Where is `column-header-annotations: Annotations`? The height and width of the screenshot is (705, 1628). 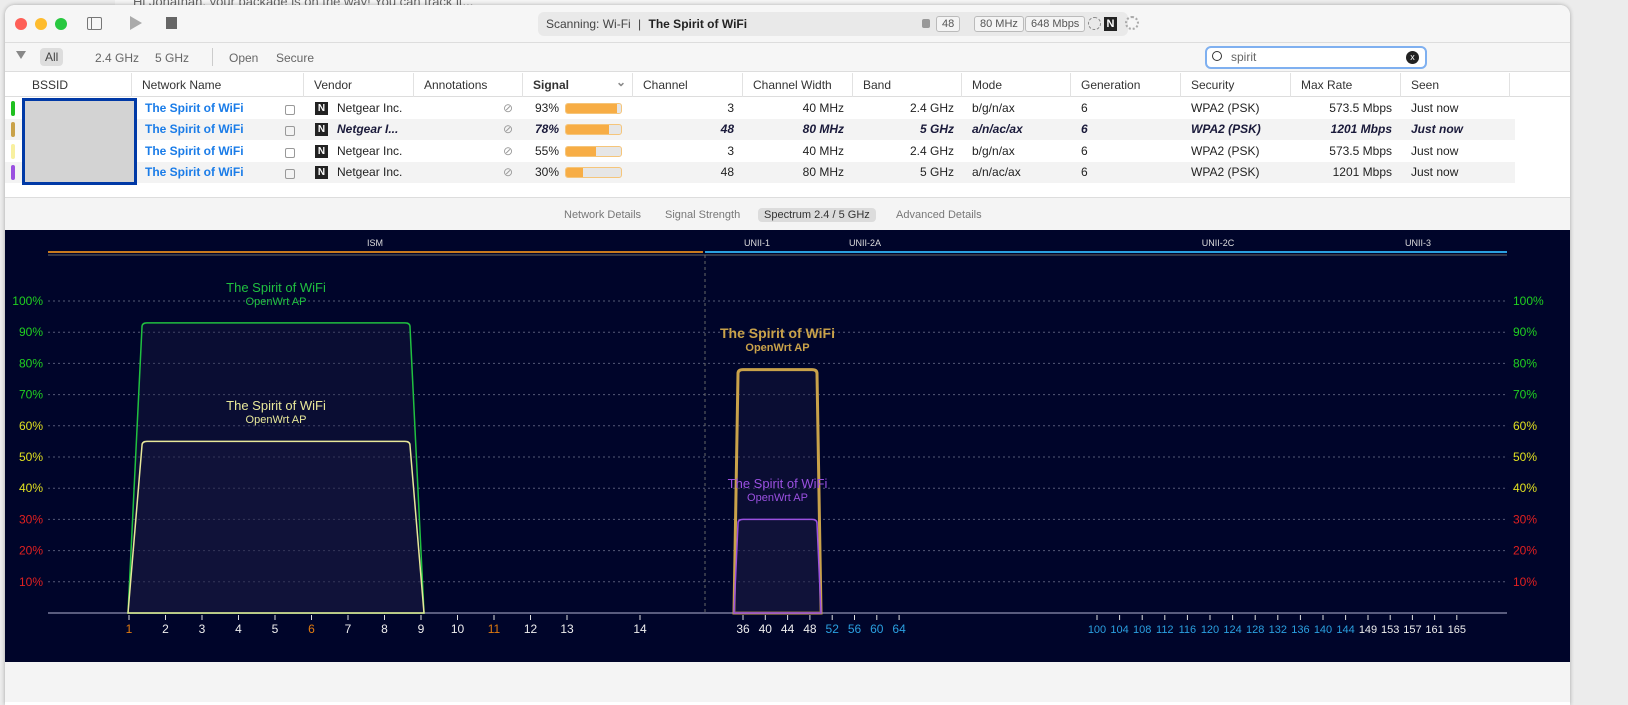
column-header-annotations: Annotations is located at coordinates (468, 85).